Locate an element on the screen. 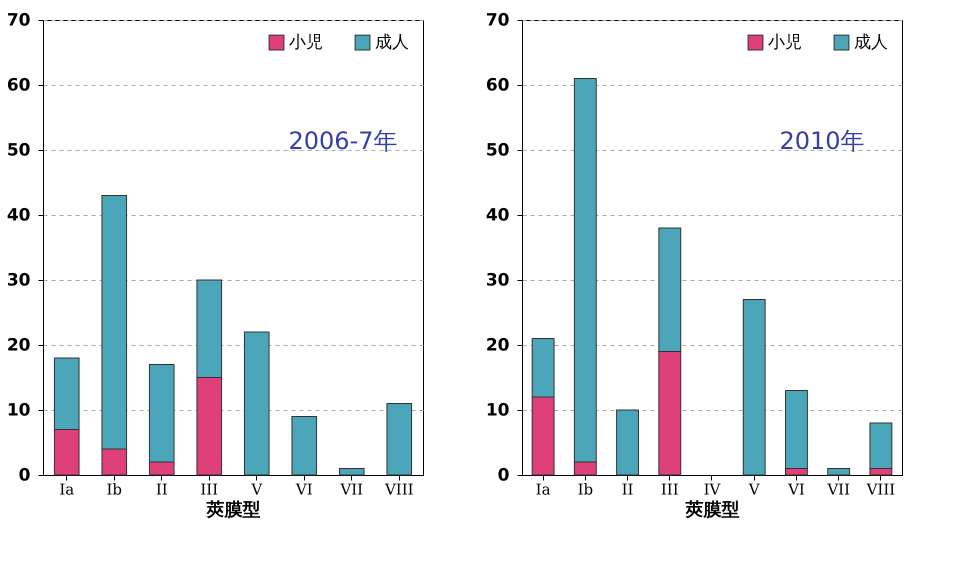 This screenshot has height=581, width=966. annotation: 2006-7年 is located at coordinates (343, 141).